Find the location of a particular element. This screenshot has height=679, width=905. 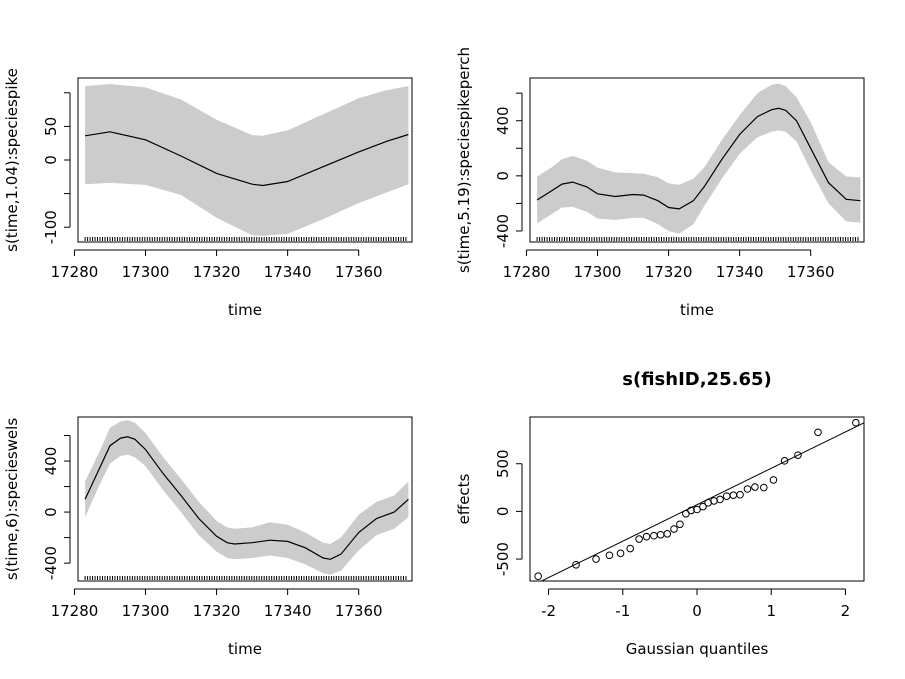

y-axis: -500 0 500 is located at coordinates (508, 512).